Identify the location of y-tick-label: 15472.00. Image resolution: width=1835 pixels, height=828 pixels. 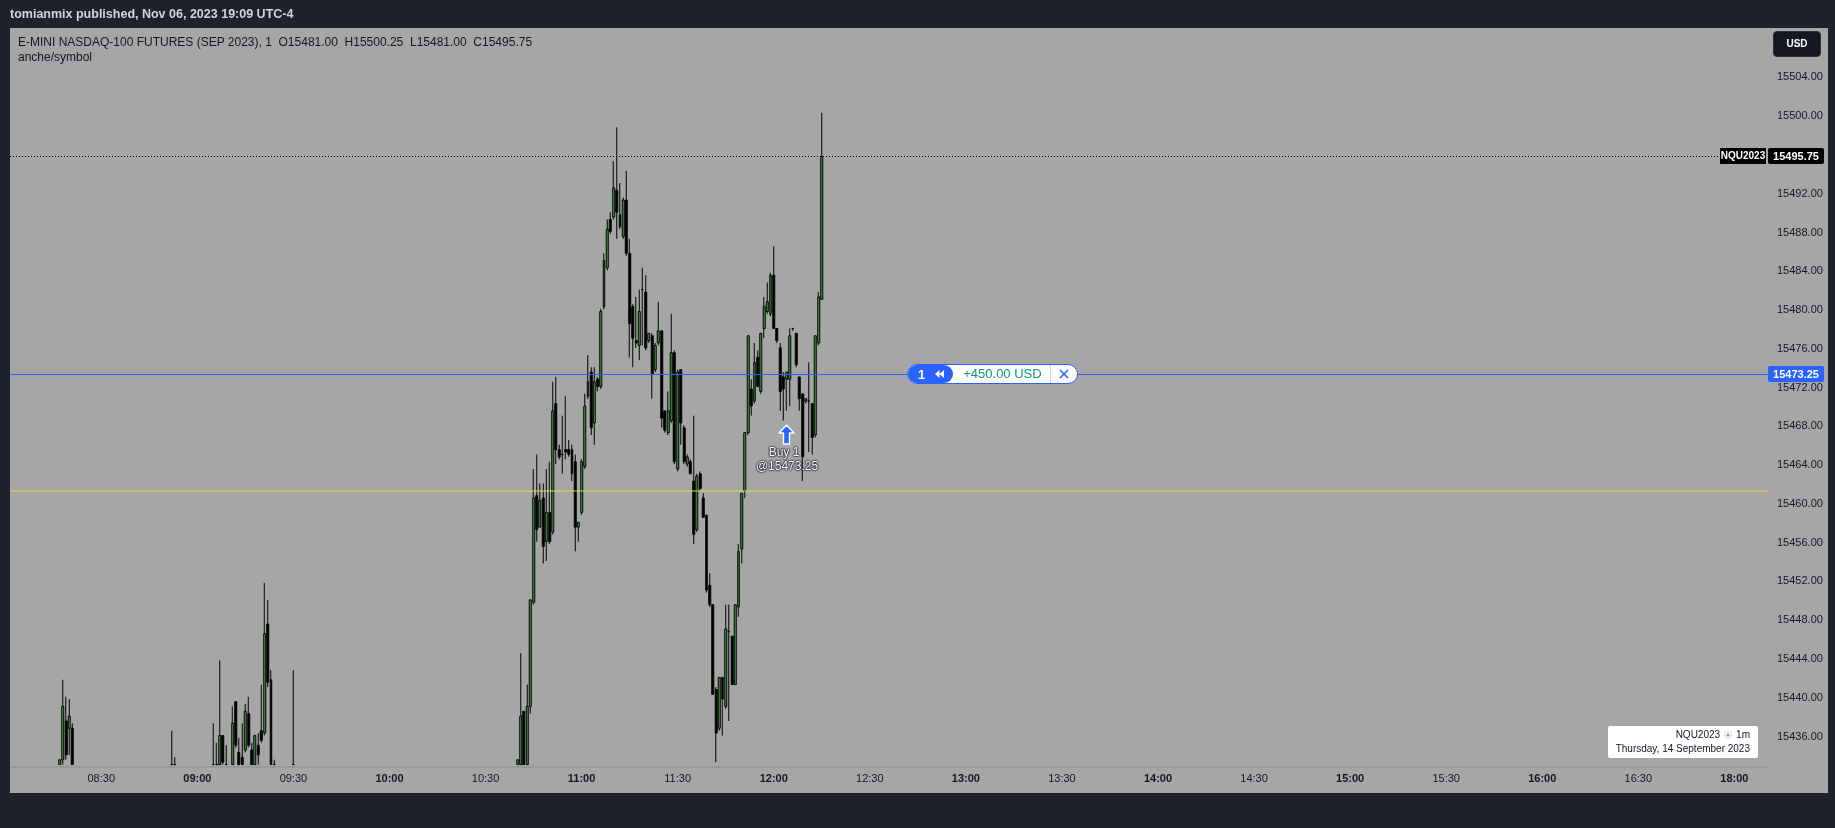
(1800, 386).